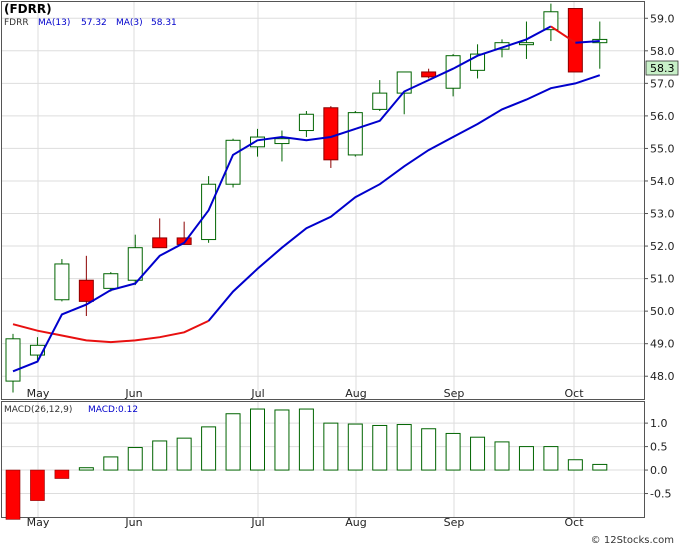  What do you see at coordinates (257, 522) in the screenshot?
I see `macd-x-tick-label: Jul` at bounding box center [257, 522].